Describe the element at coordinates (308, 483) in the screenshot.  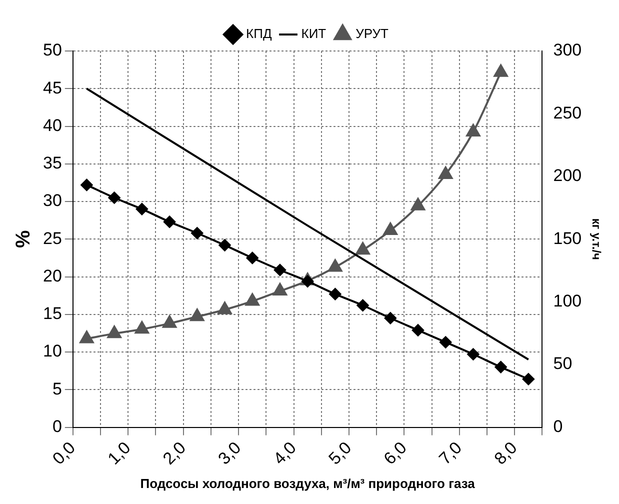
I see `x-axis-title: Подсосы холодного воздуха, м³/м³ природного газа` at that location.